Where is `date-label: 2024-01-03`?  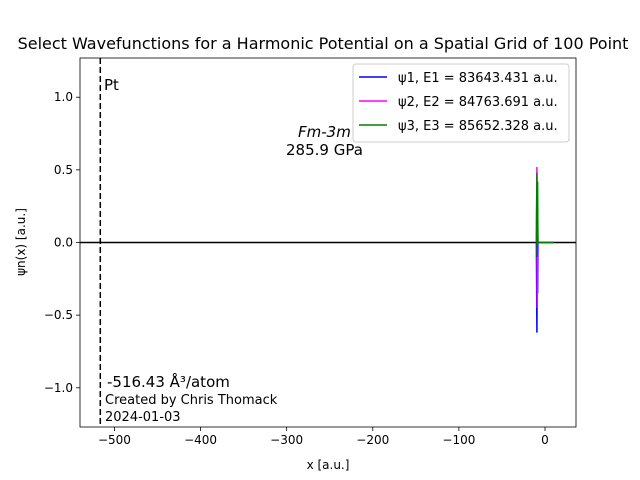
date-label: 2024-01-03 is located at coordinates (143, 417).